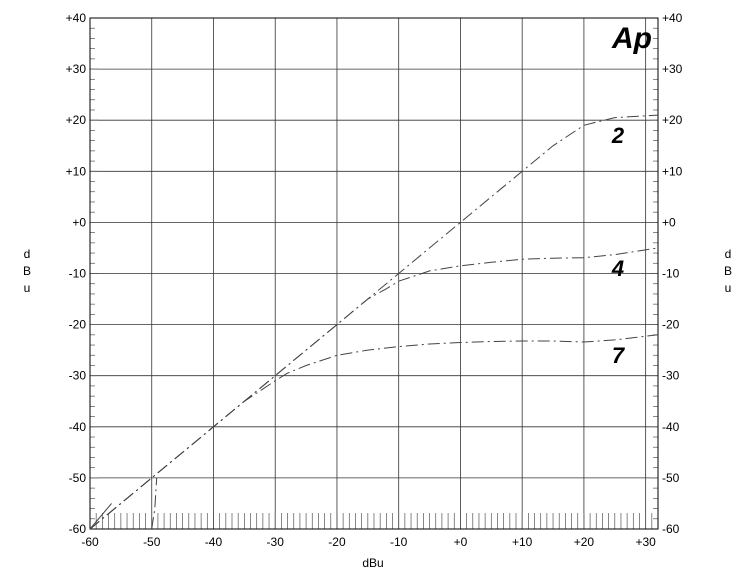  What do you see at coordinates (337, 542) in the screenshot?
I see `x-tick-label: -20` at bounding box center [337, 542].